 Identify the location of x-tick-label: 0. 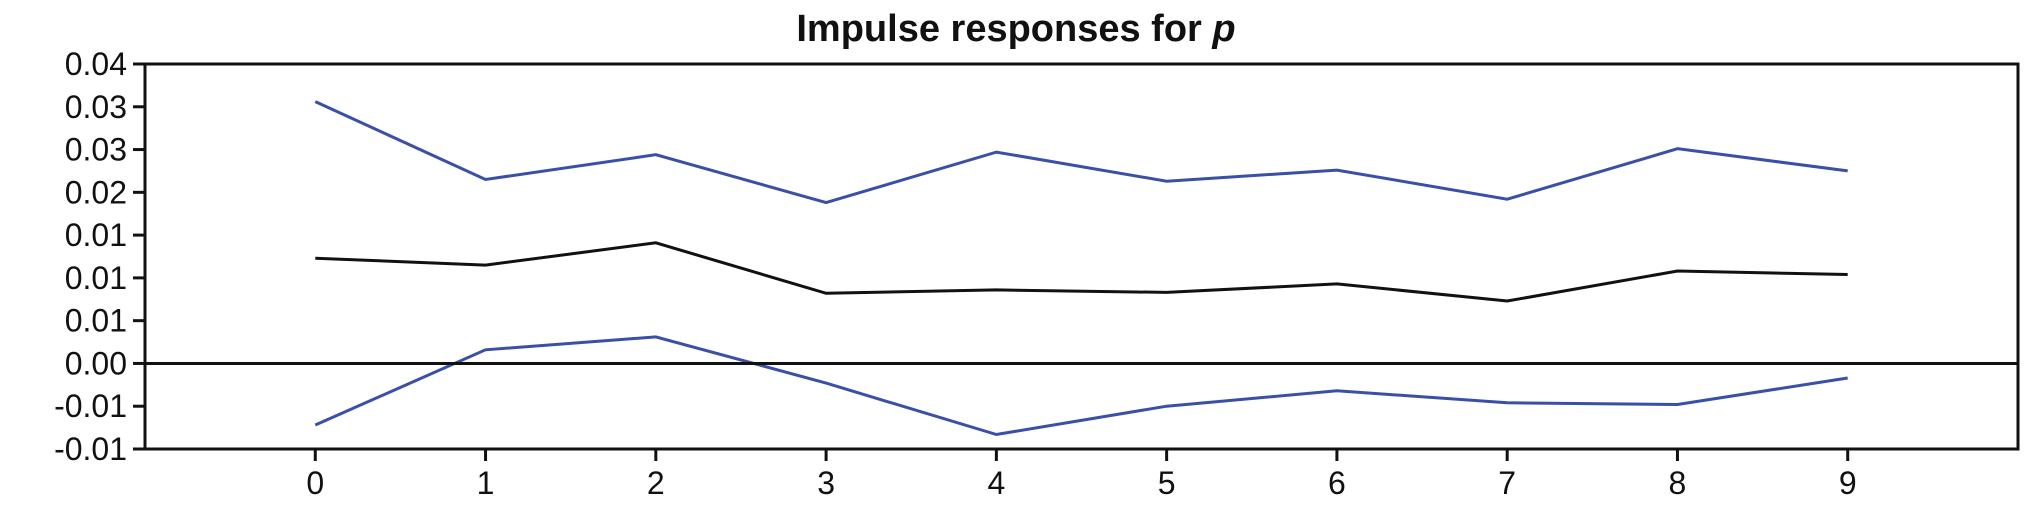
(315, 483).